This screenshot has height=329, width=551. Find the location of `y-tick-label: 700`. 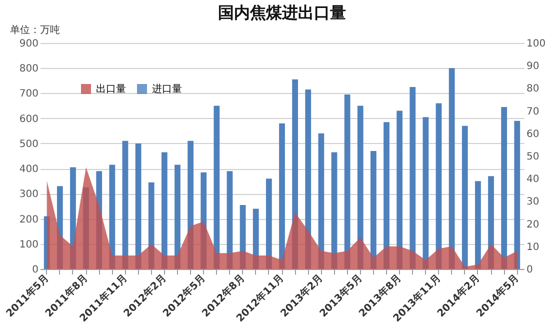

y-tick-label: 700 is located at coordinates (28, 94).